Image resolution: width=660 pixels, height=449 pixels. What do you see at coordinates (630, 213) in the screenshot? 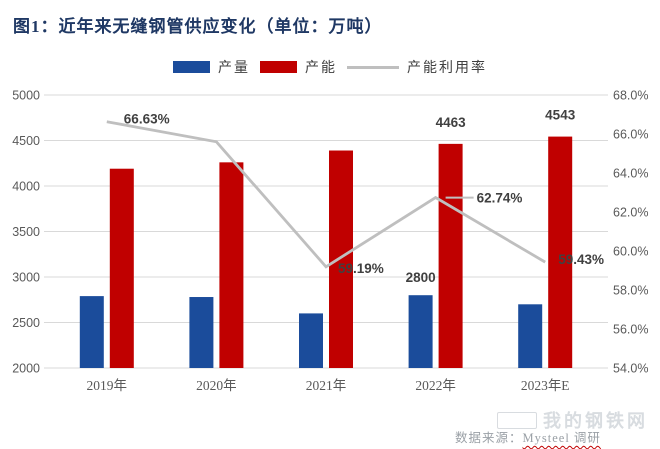
I see `right-axis-tick-label: 62.0%` at bounding box center [630, 213].